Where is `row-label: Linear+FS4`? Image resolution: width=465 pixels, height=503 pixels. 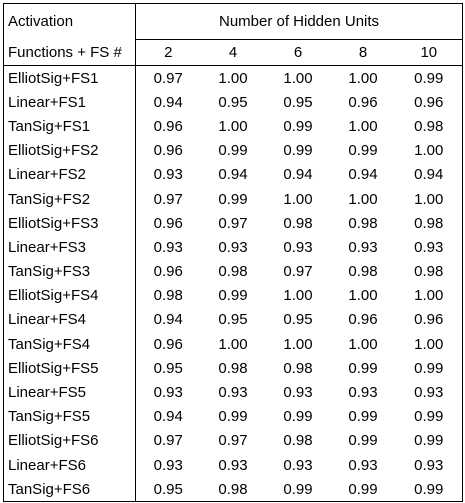 row-label: Linear+FS4 is located at coordinates (69, 320).